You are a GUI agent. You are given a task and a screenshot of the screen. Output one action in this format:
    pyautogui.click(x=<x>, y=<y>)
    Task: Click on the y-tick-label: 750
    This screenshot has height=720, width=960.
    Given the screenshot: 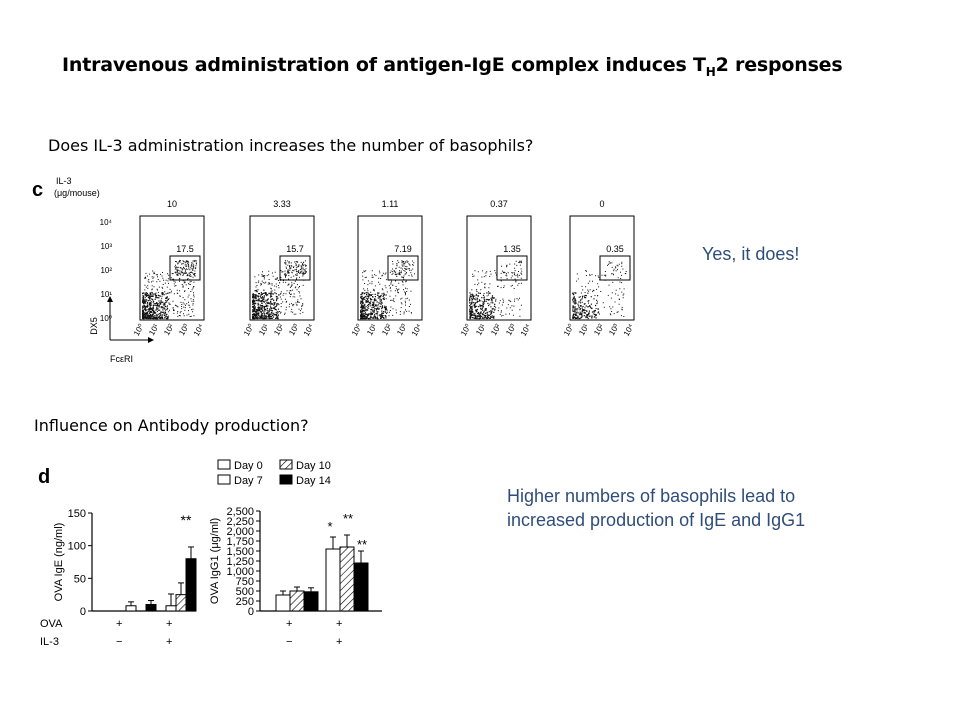 What is the action you would take?
    pyautogui.click(x=245, y=582)
    